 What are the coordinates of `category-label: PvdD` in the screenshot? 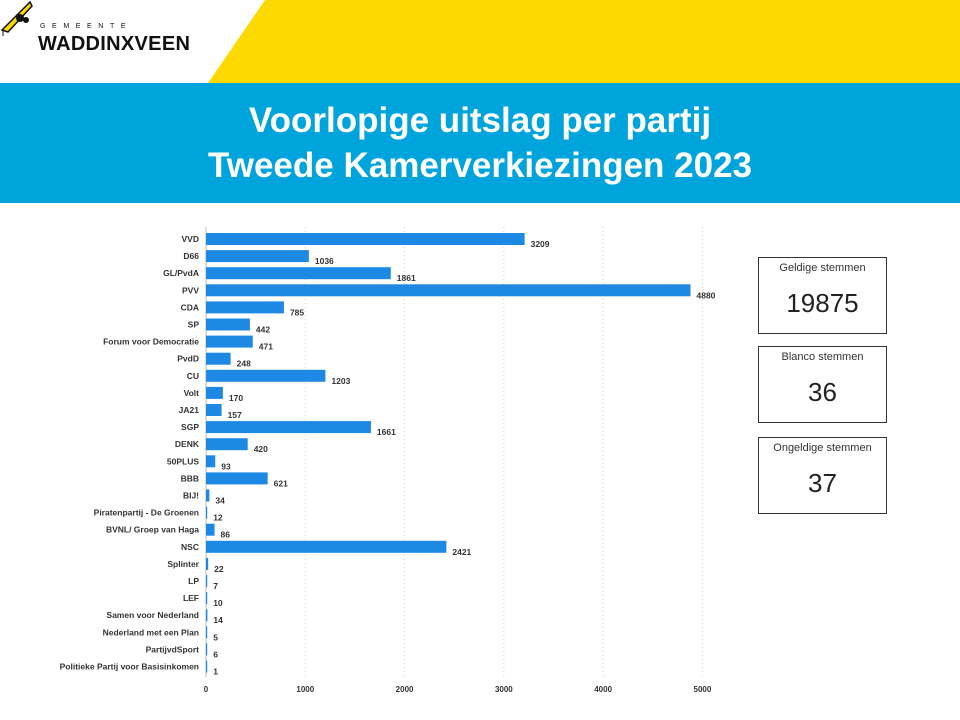 It's located at (188, 359).